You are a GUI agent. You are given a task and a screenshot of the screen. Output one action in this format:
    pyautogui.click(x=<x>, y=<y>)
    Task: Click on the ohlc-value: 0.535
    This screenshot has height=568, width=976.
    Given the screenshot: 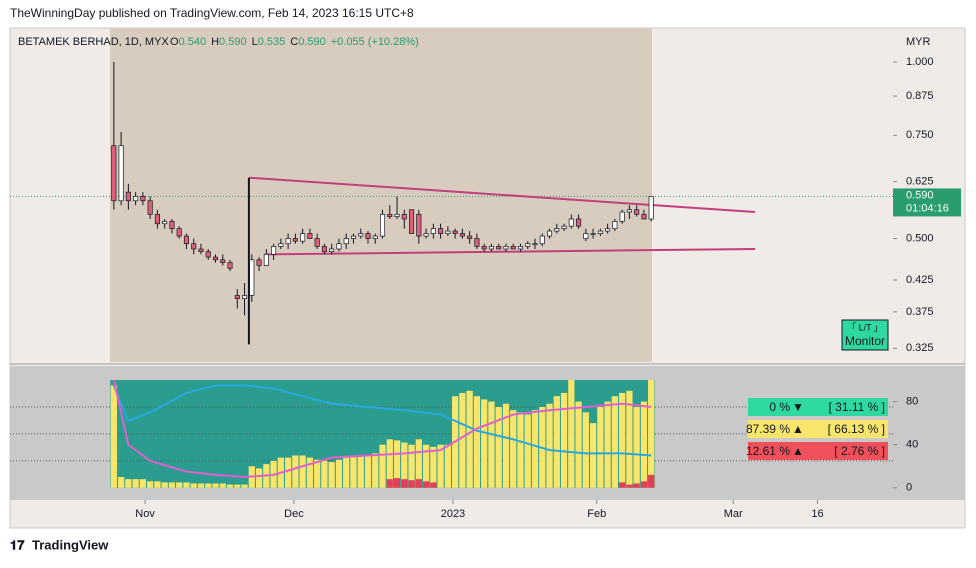 What is the action you would take?
    pyautogui.click(x=272, y=42)
    